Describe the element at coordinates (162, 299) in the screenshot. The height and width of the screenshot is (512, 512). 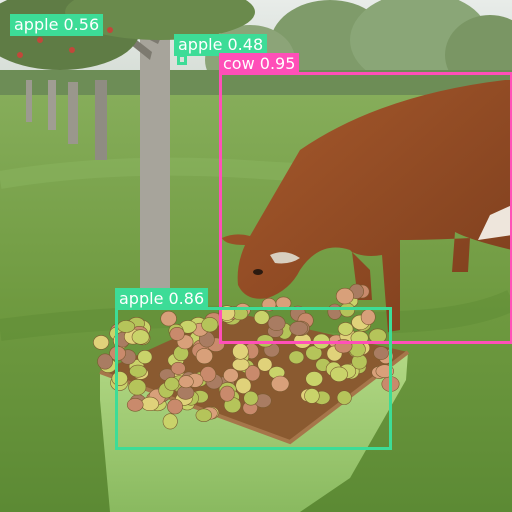
I see `detection-label-apple-2: apple 0.86` at that location.